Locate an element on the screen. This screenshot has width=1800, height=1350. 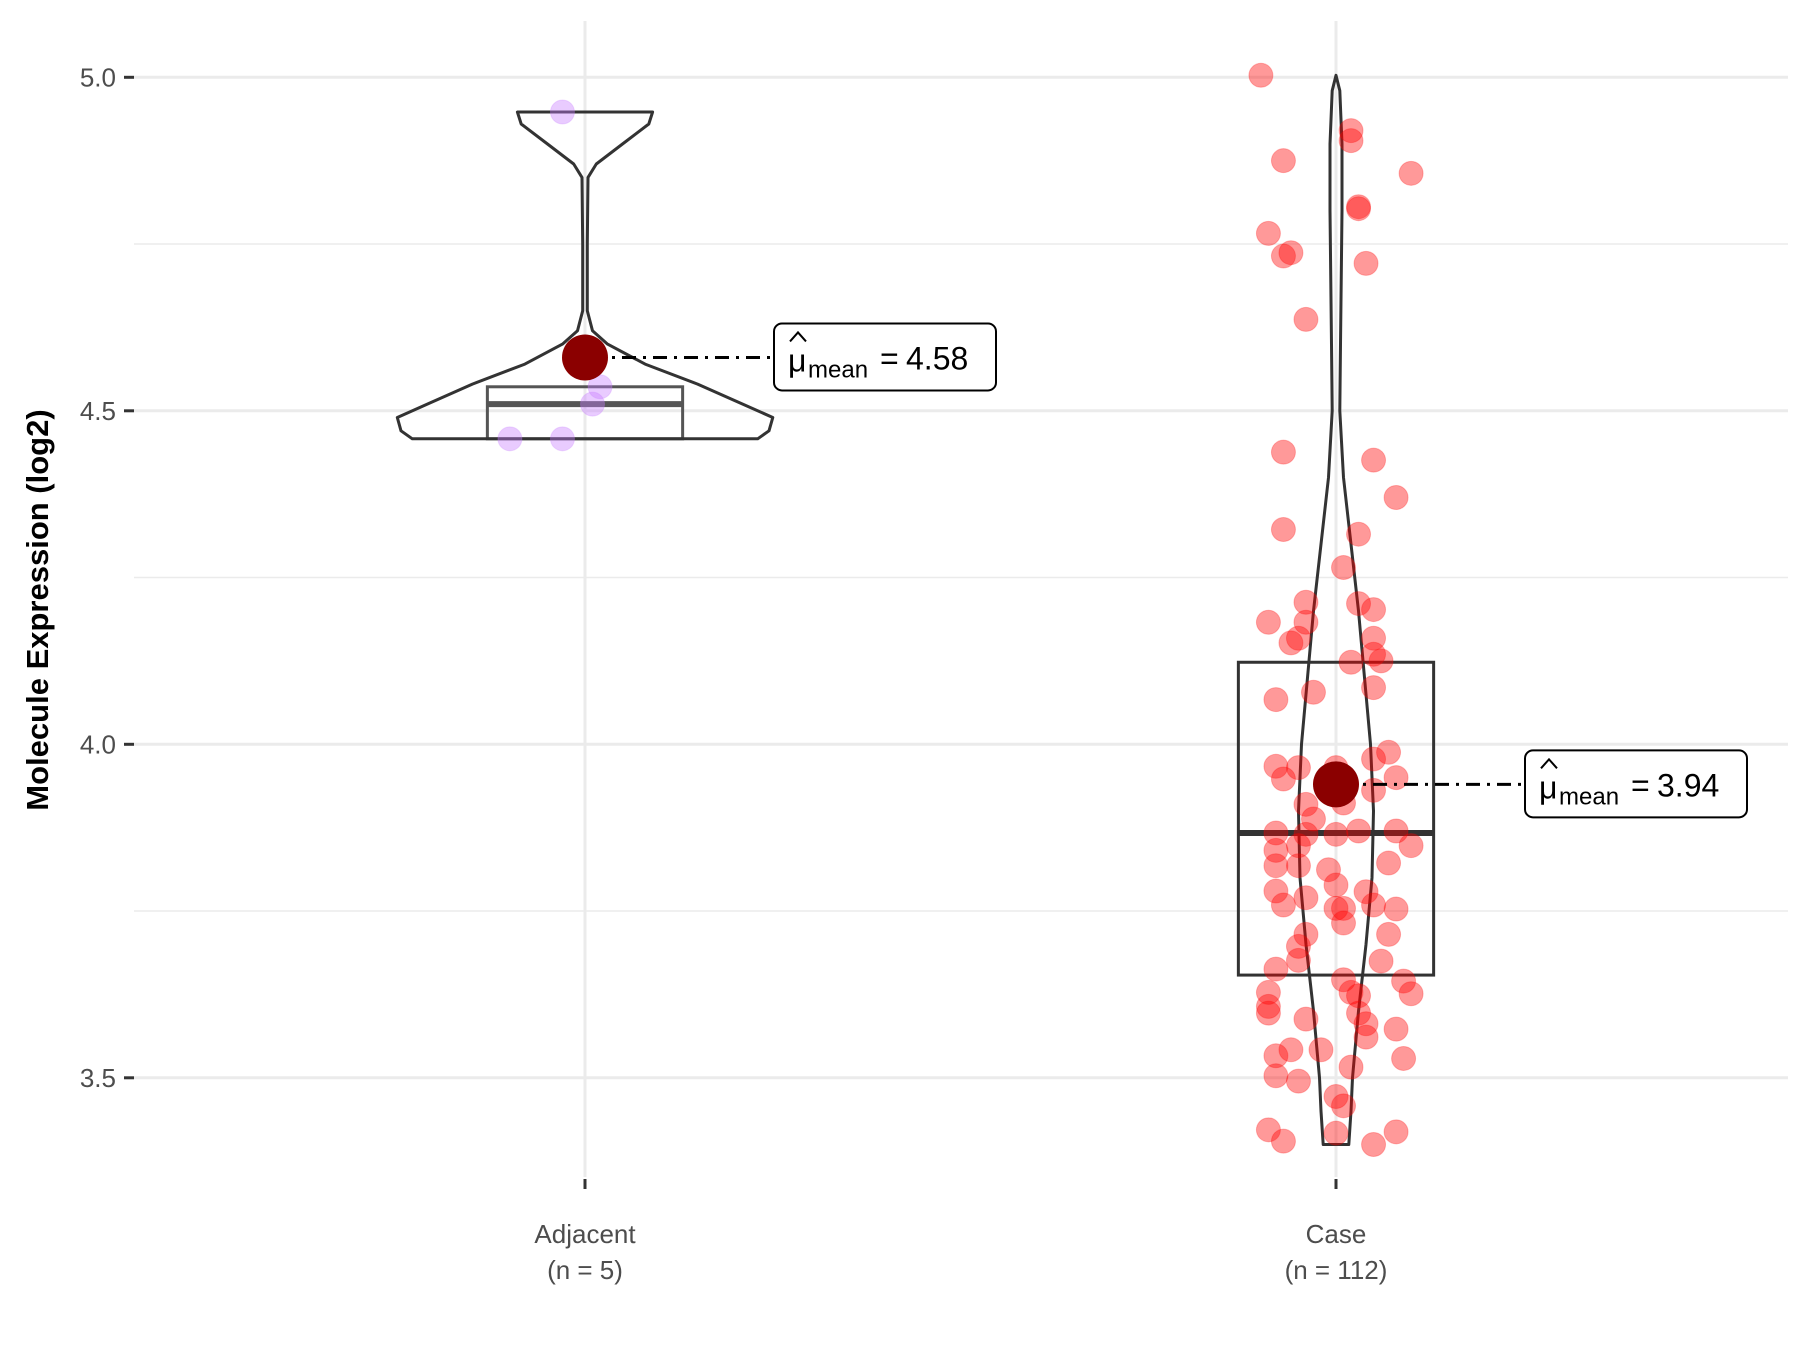
y-tick-label: 4.0 is located at coordinates (98, 744).